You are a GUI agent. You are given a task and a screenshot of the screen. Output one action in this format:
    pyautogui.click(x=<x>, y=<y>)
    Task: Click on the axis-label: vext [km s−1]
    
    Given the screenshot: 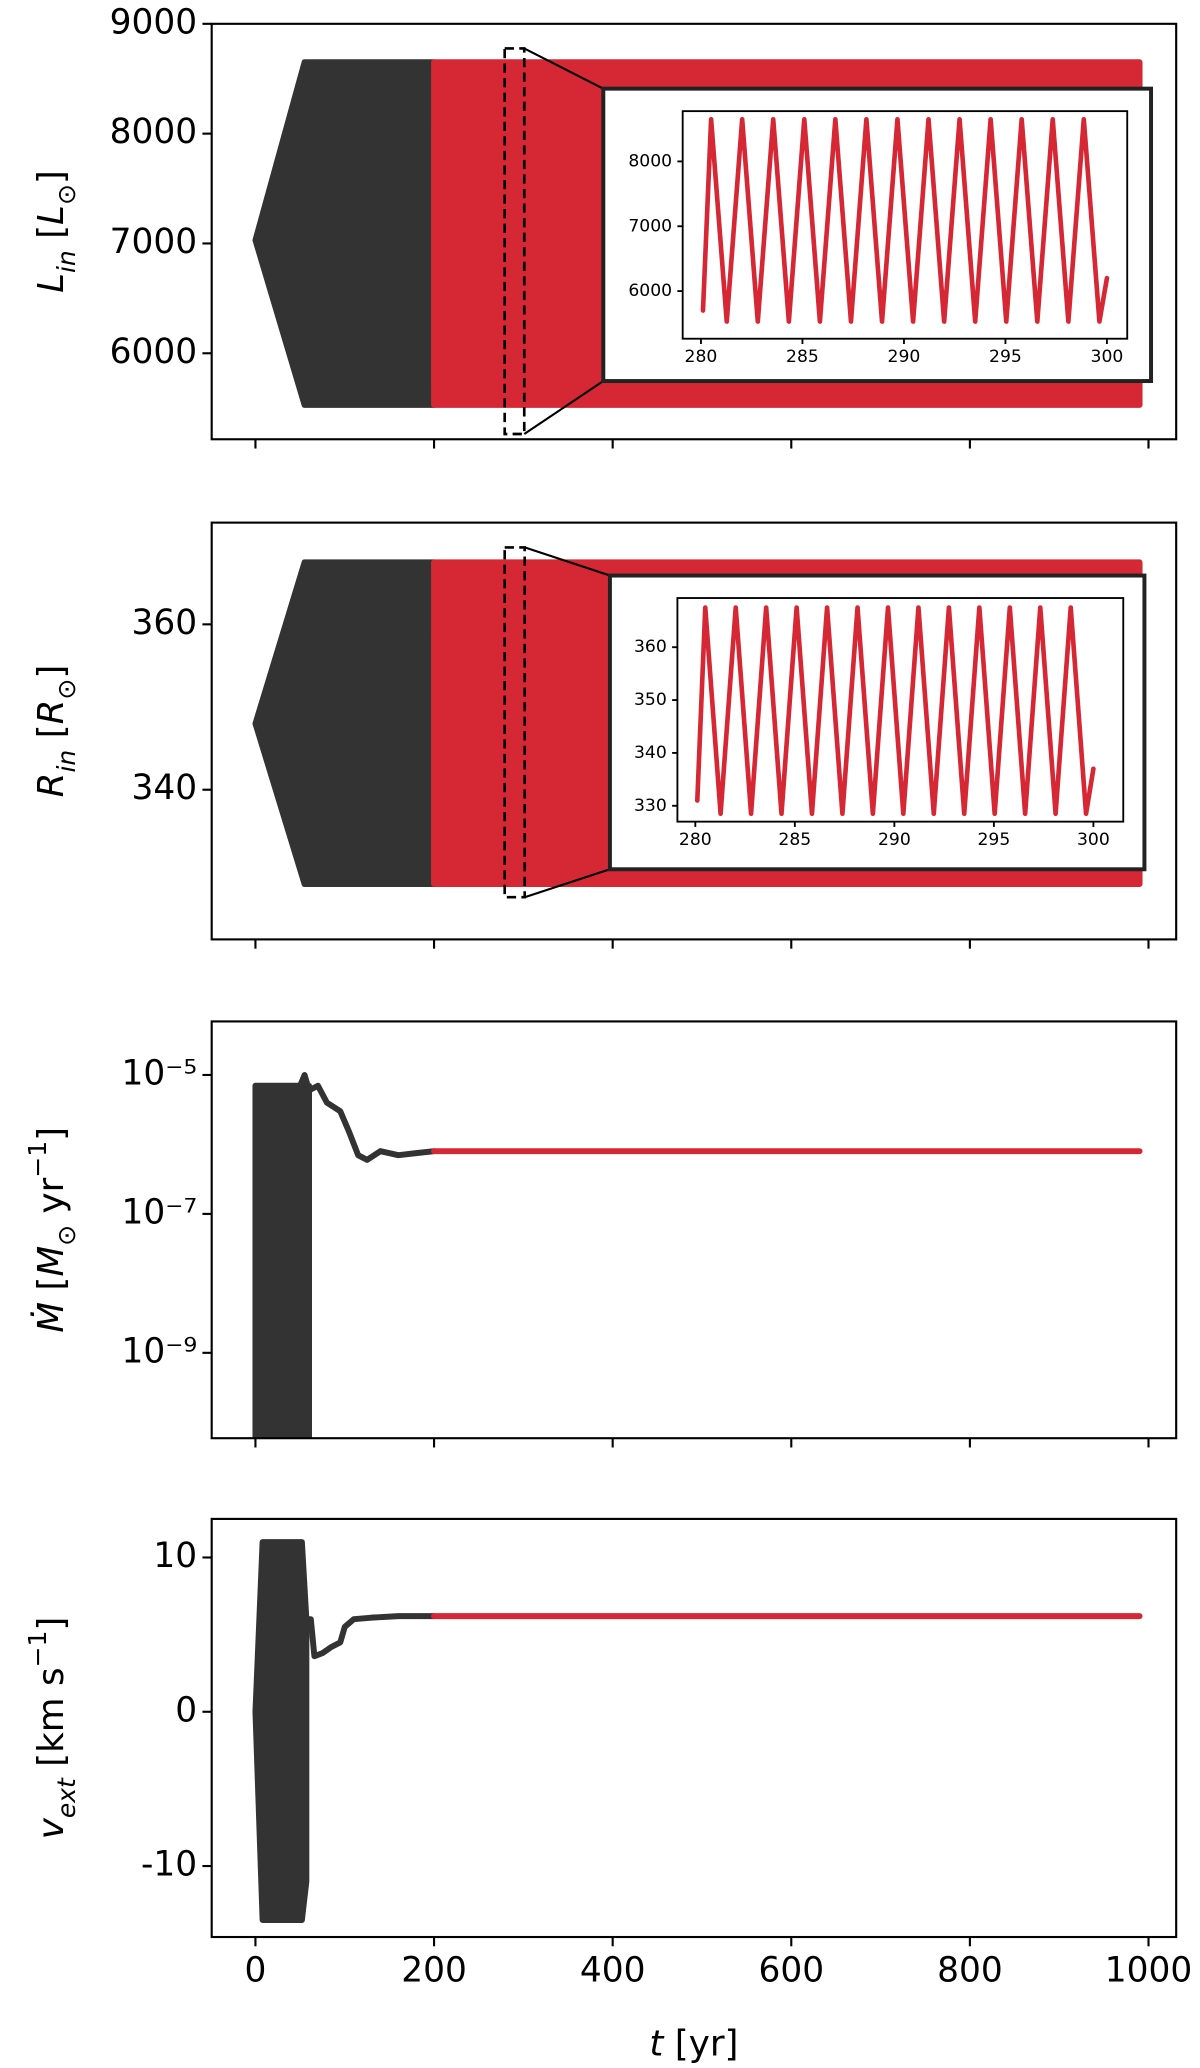 What is the action you would take?
    pyautogui.click(x=51, y=1728)
    